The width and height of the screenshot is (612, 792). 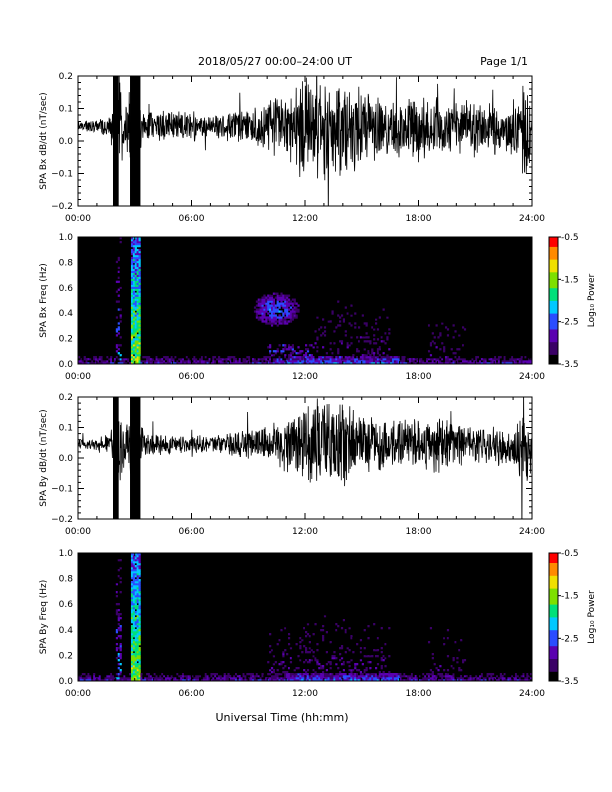 I want to click on y-axis-label: SPA By dB/dt (nT/sec), so click(x=44, y=457).